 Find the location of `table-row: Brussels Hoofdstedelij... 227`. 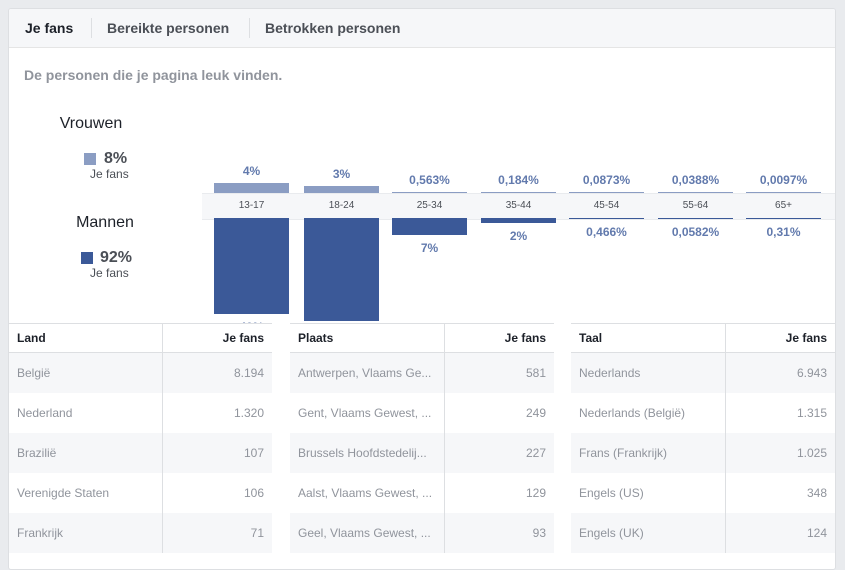

table-row: Brussels Hoofdstedelij... 227 is located at coordinates (422, 453).